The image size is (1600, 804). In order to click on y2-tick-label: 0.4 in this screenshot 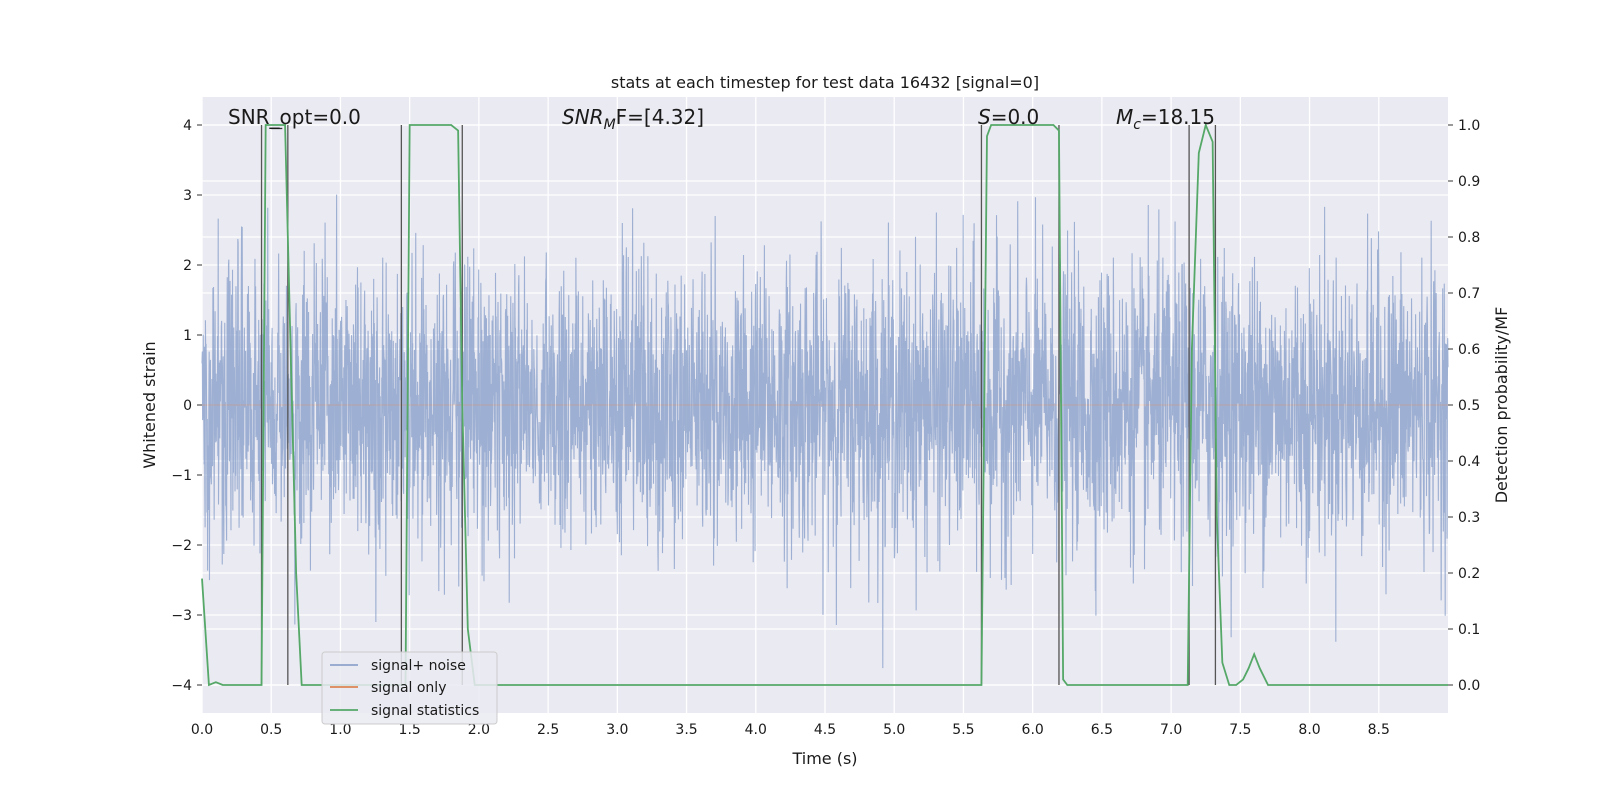, I will do `click(1469, 462)`.